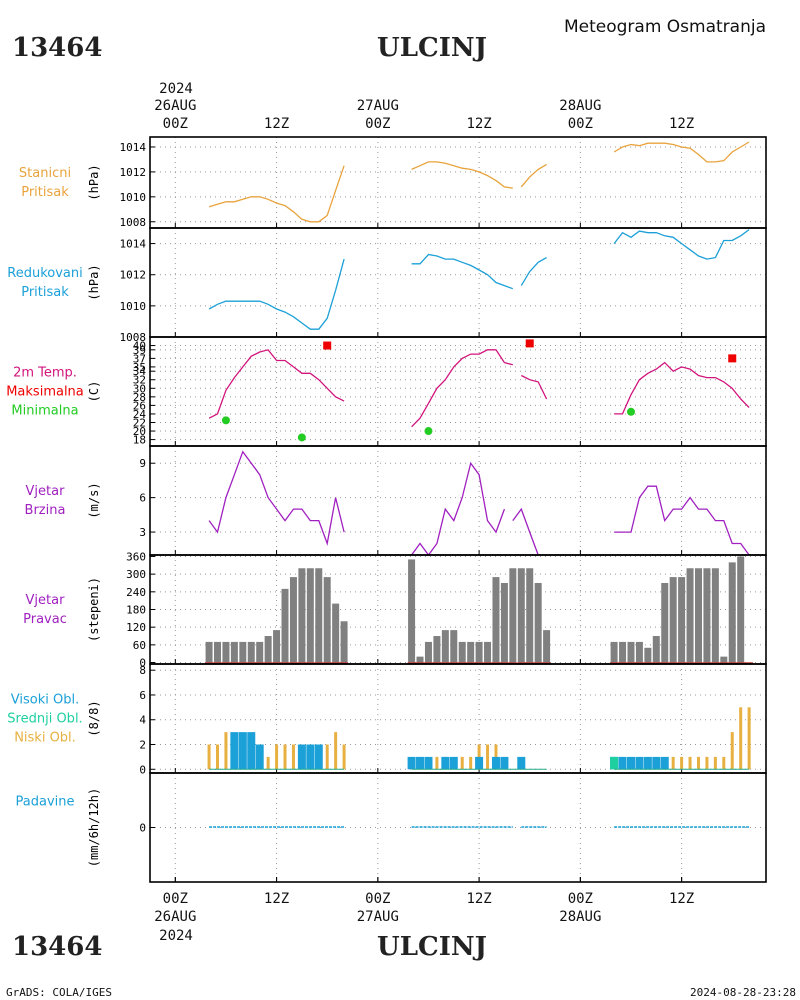 The image size is (800, 1000). What do you see at coordinates (94, 718) in the screenshot?
I see `y-axis-label: (8/8)` at bounding box center [94, 718].